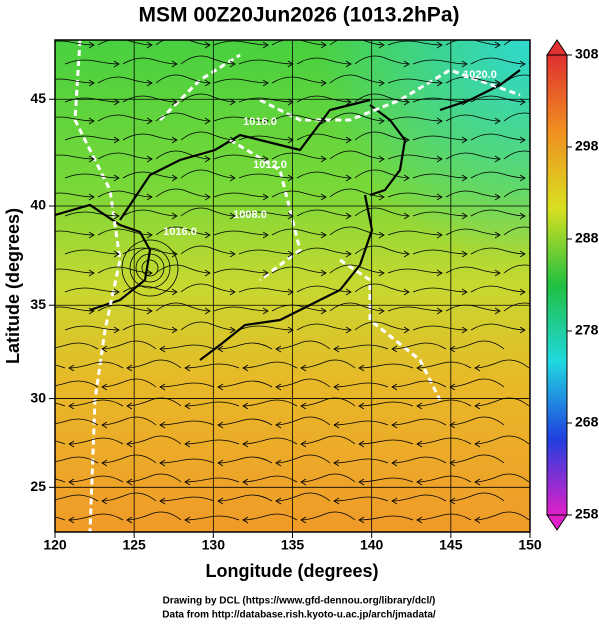 Image resolution: width=599 pixels, height=625 pixels. What do you see at coordinates (250, 215) in the screenshot?
I see `contour-label: 1008.0` at bounding box center [250, 215].